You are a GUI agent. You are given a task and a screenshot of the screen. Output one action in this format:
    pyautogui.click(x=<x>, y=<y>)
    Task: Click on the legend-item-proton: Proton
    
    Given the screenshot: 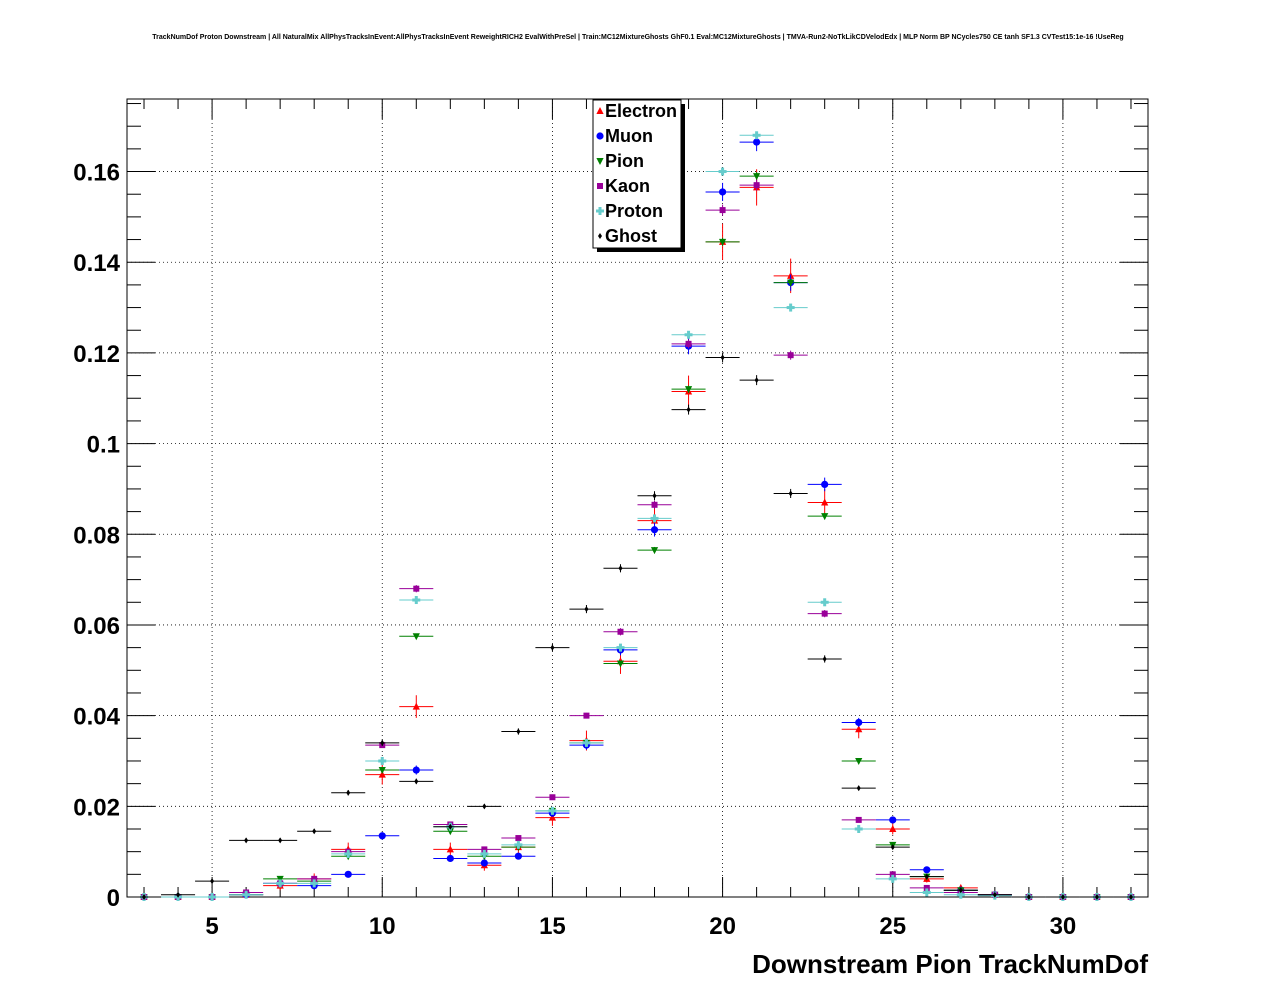 What is the action you would take?
    pyautogui.click(x=629, y=211)
    